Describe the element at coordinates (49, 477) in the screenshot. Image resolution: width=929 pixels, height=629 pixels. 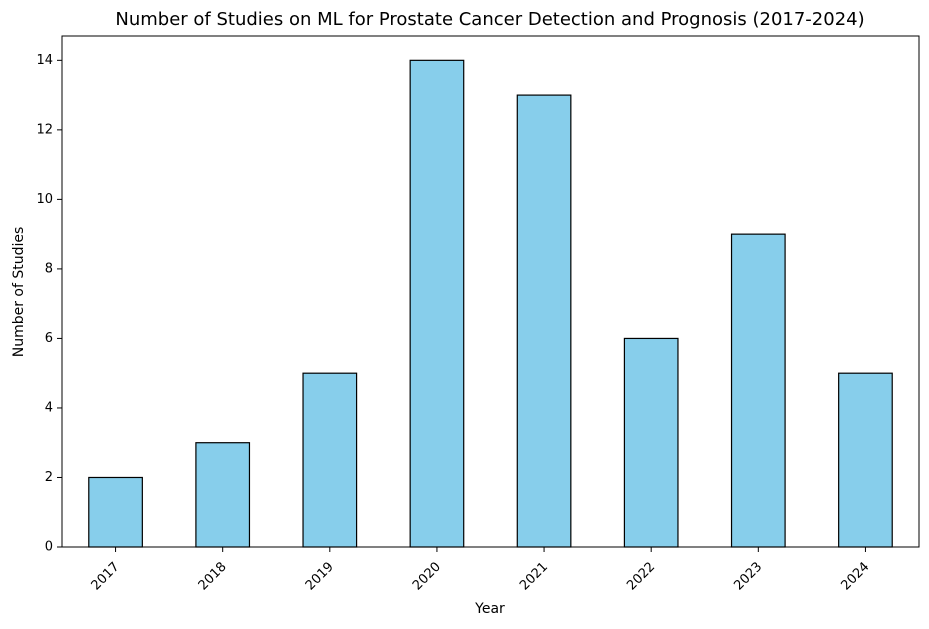
I see `y-tick-label-2: 2` at that location.